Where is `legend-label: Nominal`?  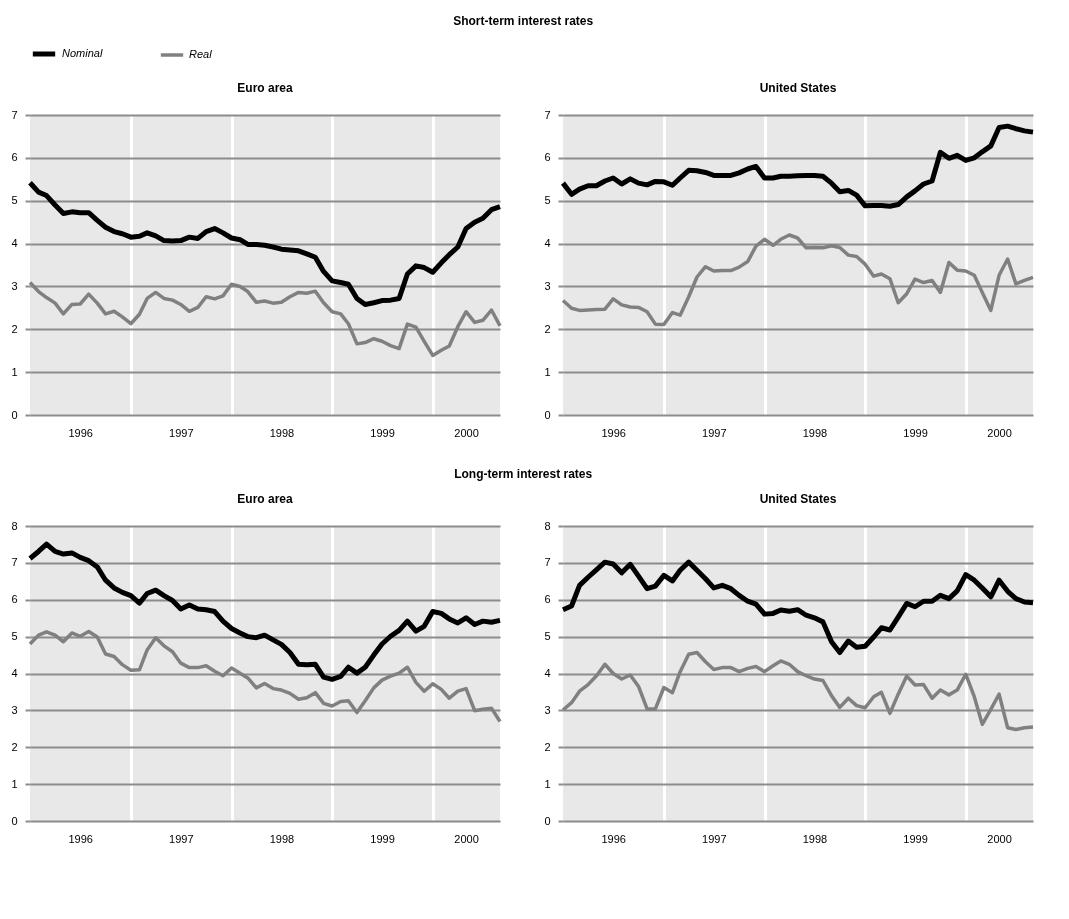 legend-label: Nominal is located at coordinates (82, 53).